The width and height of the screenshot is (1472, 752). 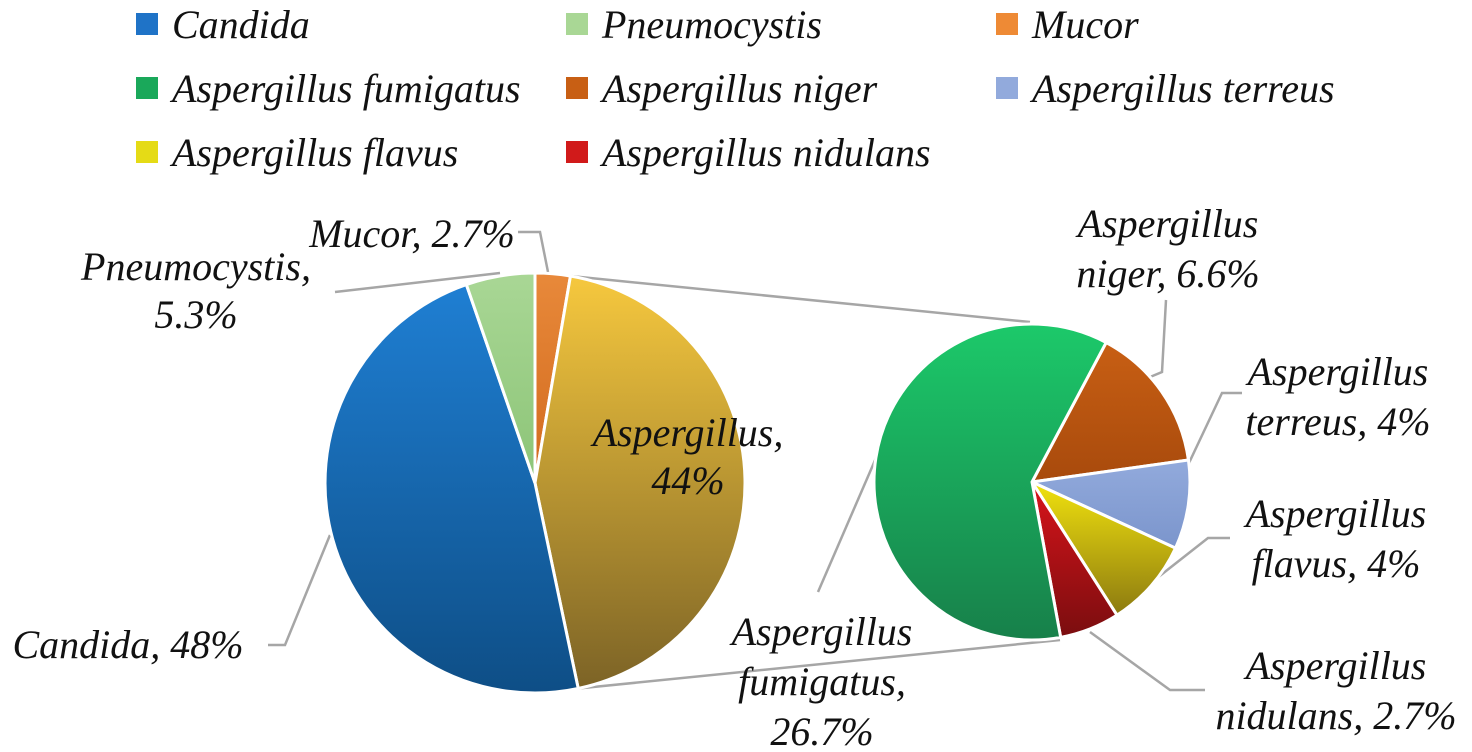 What do you see at coordinates (800, 299) in the screenshot?
I see `connector-line-top` at bounding box center [800, 299].